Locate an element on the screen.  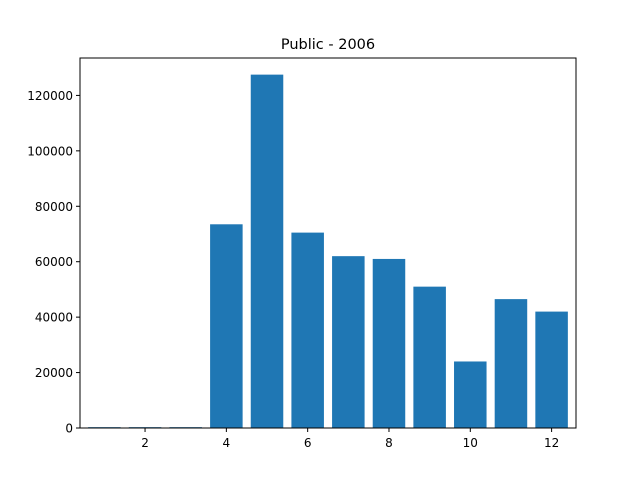
y-tick-label: 100000 is located at coordinates (50, 151).